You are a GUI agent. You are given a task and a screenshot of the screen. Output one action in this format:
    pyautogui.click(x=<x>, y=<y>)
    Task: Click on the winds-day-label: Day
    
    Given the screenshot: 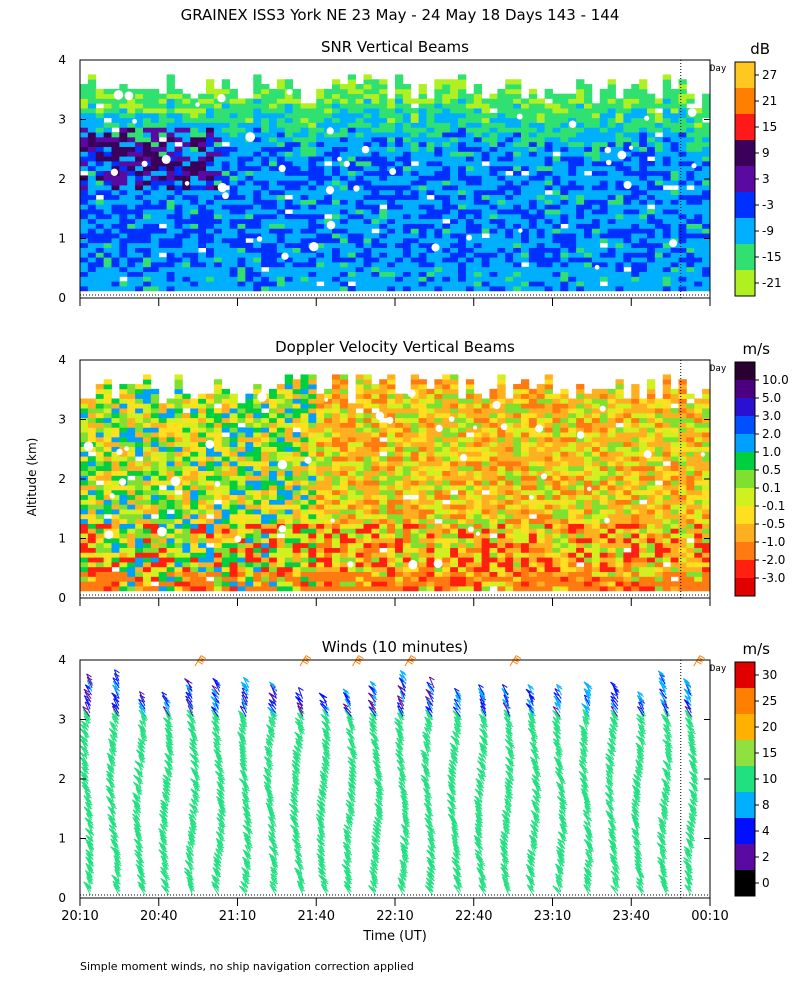 What is the action you would take?
    pyautogui.click(x=718, y=669)
    